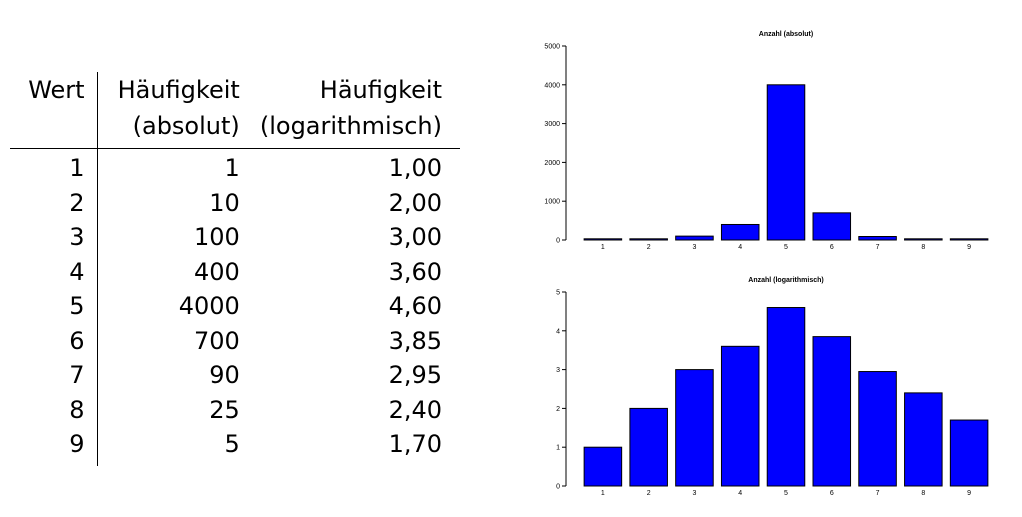 Image resolution: width=1022 pixels, height=517 pixels. I want to click on cell-absolut: 1, so click(232, 168).